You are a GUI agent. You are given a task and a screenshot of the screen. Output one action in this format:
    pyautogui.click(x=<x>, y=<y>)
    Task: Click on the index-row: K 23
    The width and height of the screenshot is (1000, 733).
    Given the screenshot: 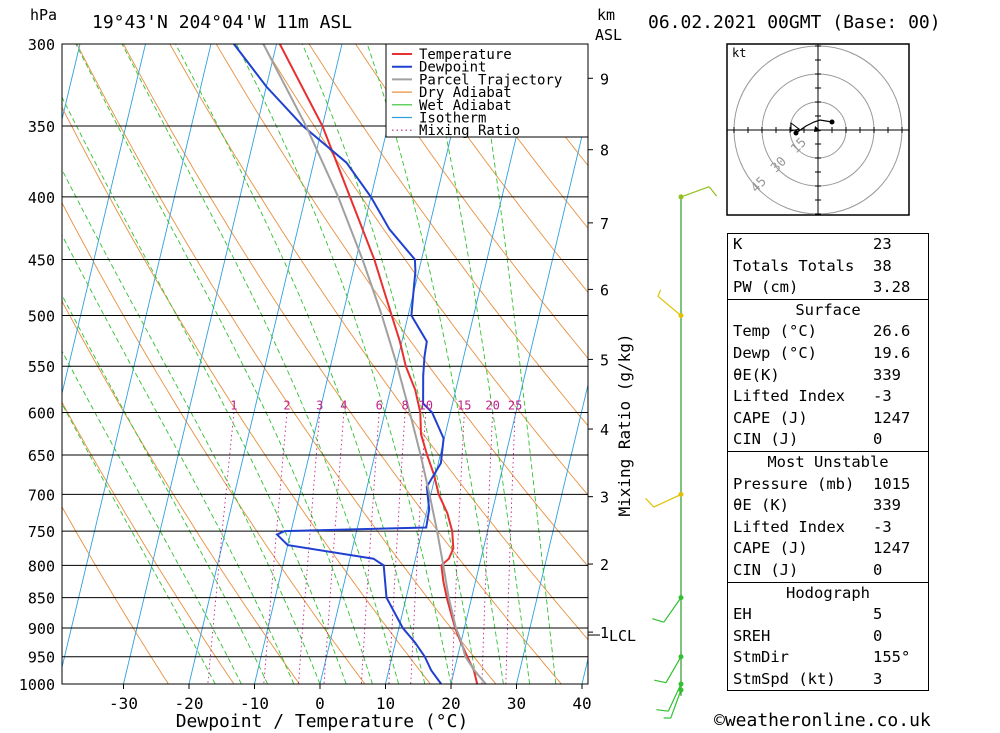 What is the action you would take?
    pyautogui.click(x=828, y=245)
    